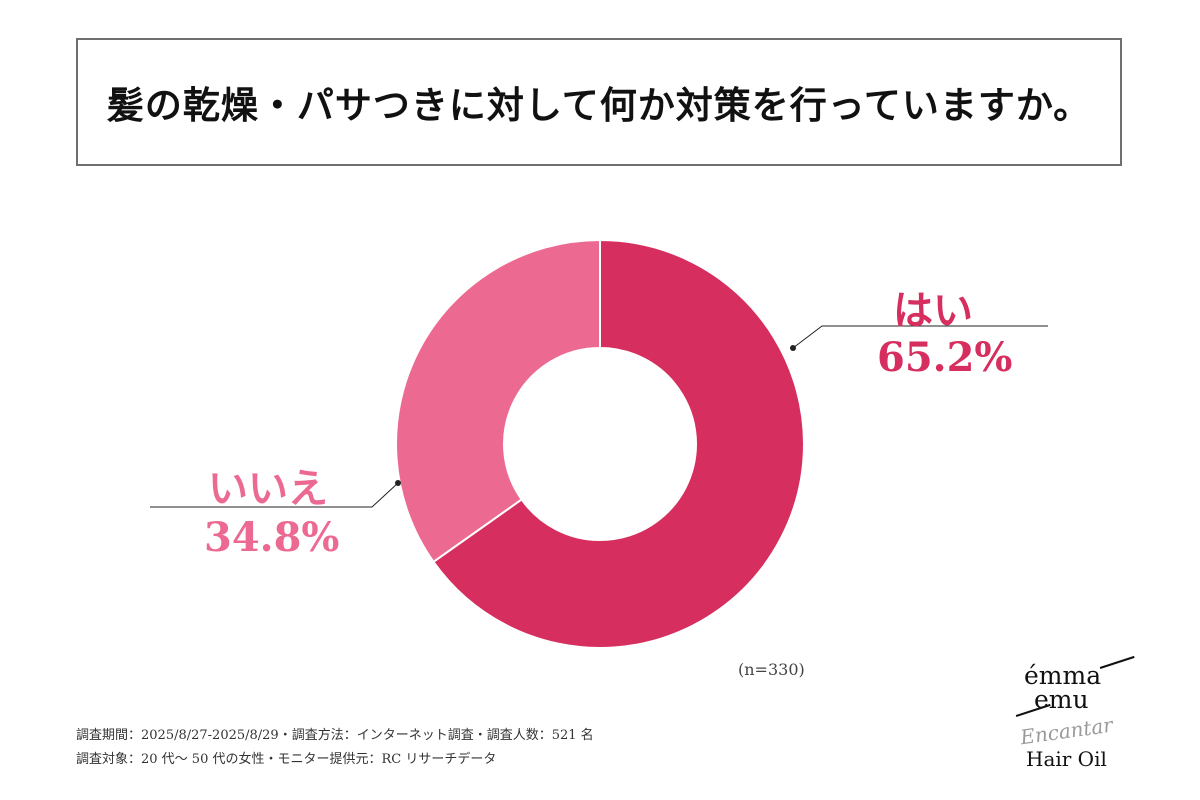  I want to click on brand-logo: émma emu Encantar Hair Oil, so click(1075, 715).